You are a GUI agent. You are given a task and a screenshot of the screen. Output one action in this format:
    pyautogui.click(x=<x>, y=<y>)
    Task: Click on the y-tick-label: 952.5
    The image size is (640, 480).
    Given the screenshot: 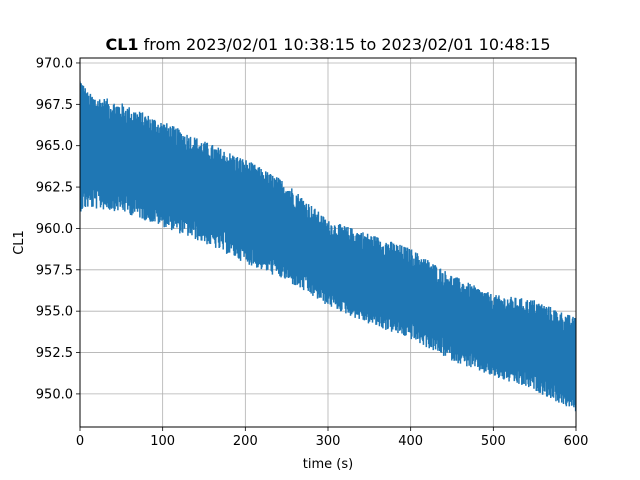 What is the action you would take?
    pyautogui.click(x=54, y=353)
    